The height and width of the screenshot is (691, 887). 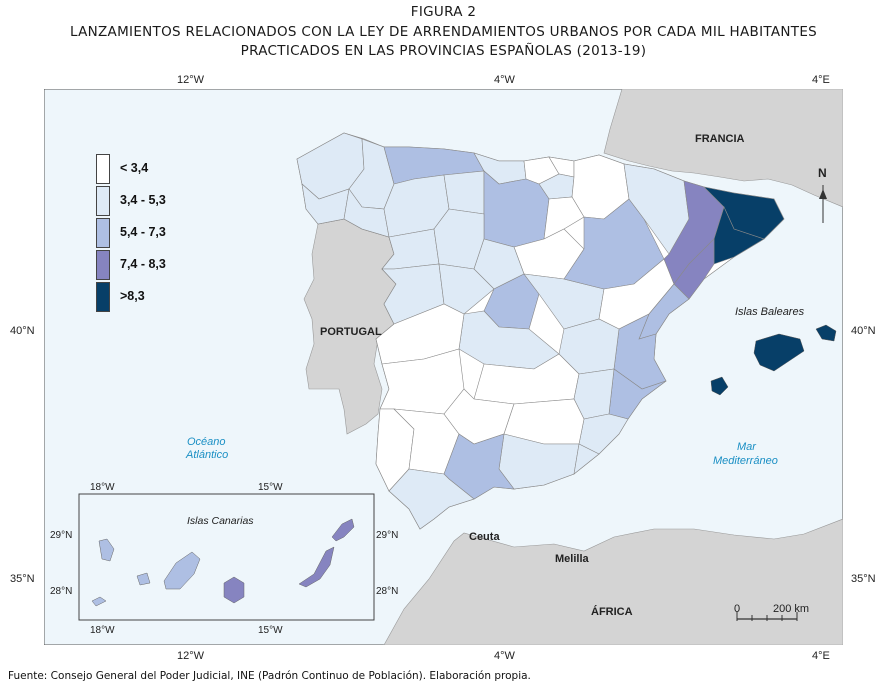 What do you see at coordinates (191, 80) in the screenshot?
I see `top-tick-12w: 12°W` at bounding box center [191, 80].